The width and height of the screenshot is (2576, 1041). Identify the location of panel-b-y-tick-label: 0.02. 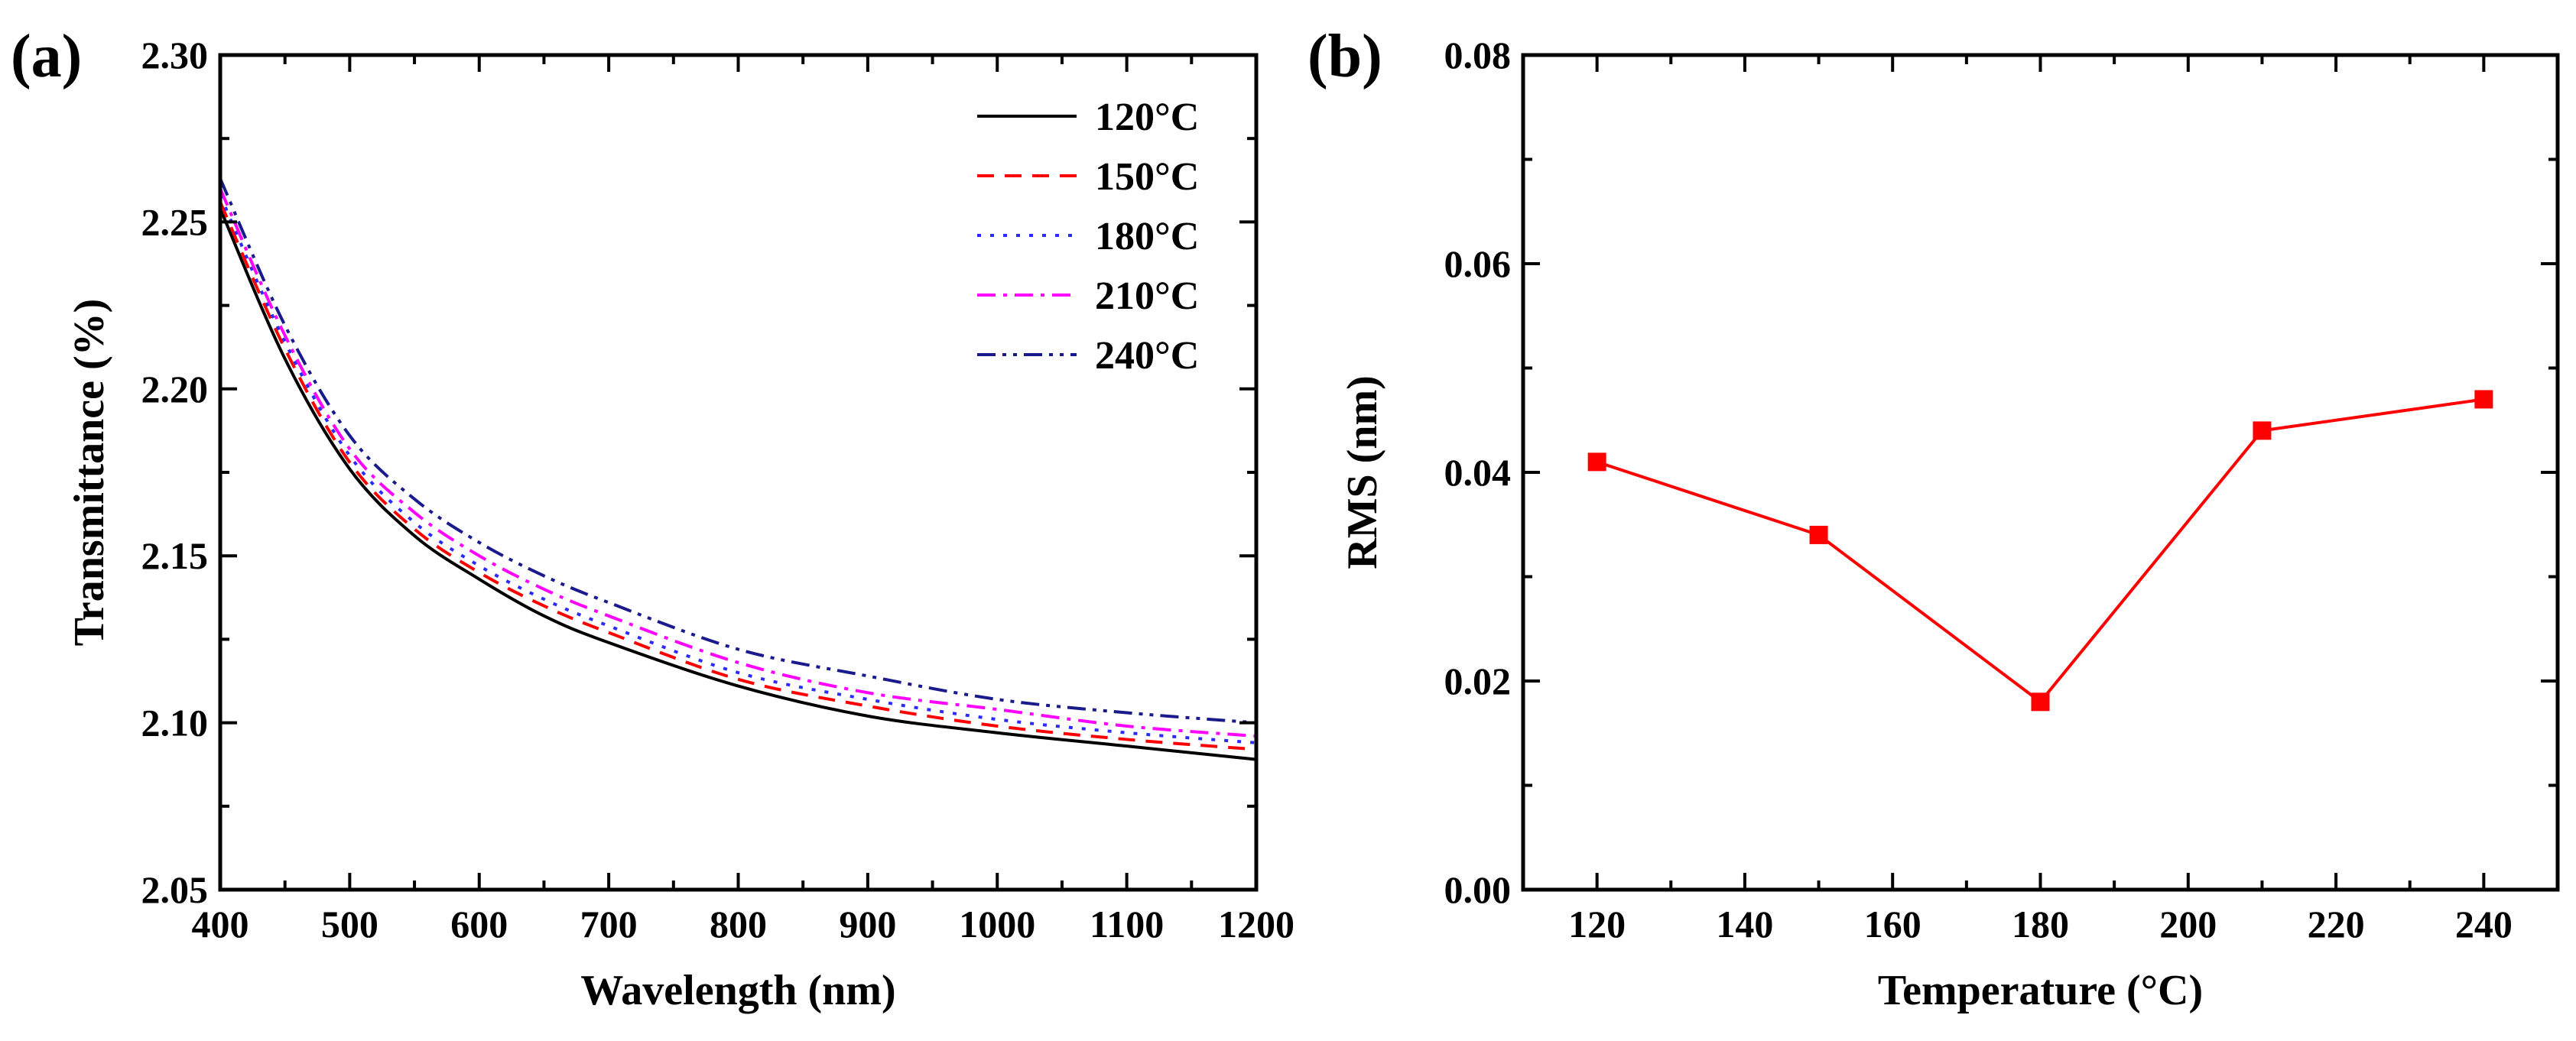
(1478, 681).